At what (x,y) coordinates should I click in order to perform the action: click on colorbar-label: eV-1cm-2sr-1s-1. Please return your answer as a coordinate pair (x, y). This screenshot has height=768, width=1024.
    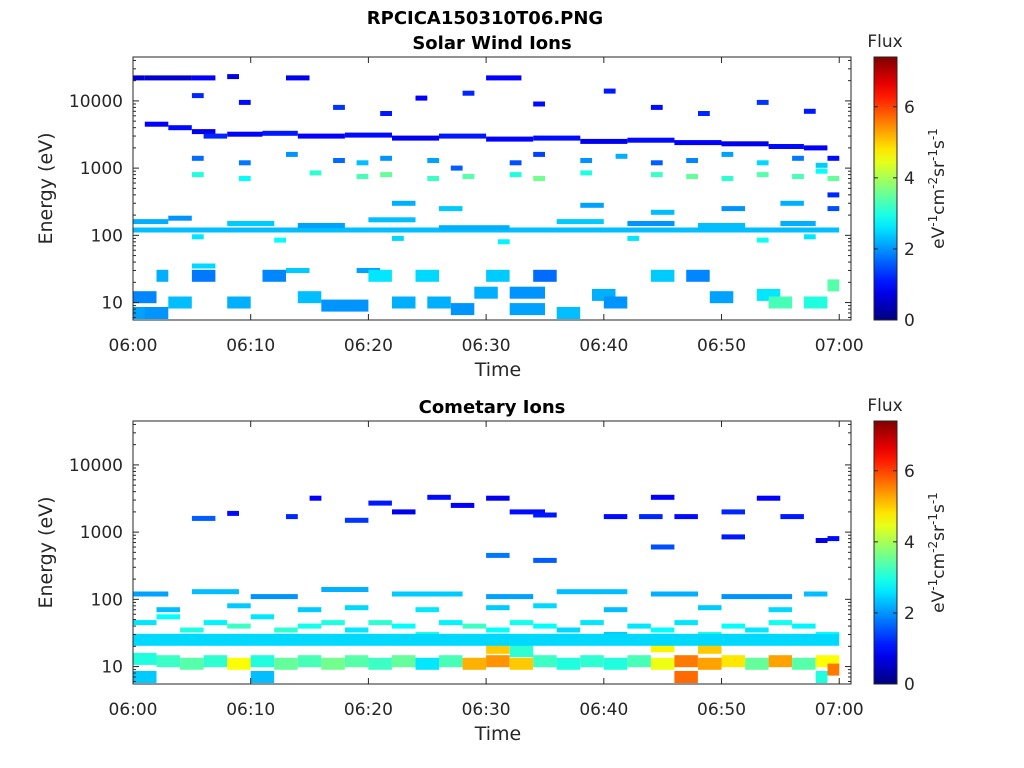
    Looking at the image, I should click on (937, 552).